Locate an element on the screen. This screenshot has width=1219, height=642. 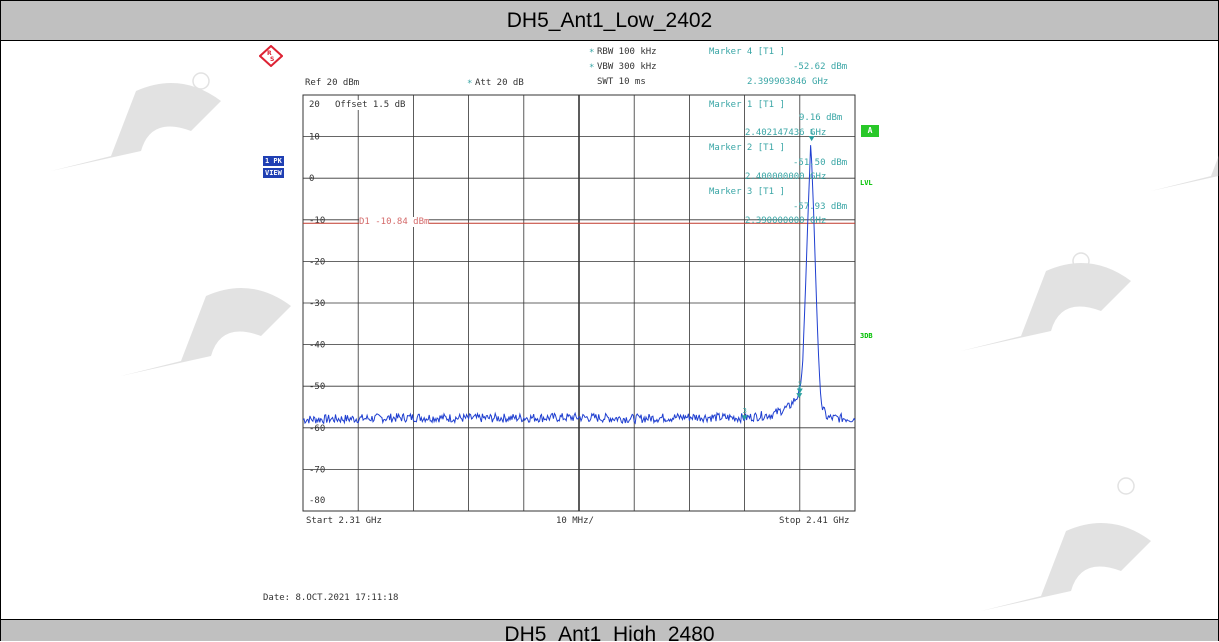
y-tick-label: -50 is located at coordinates (317, 387).